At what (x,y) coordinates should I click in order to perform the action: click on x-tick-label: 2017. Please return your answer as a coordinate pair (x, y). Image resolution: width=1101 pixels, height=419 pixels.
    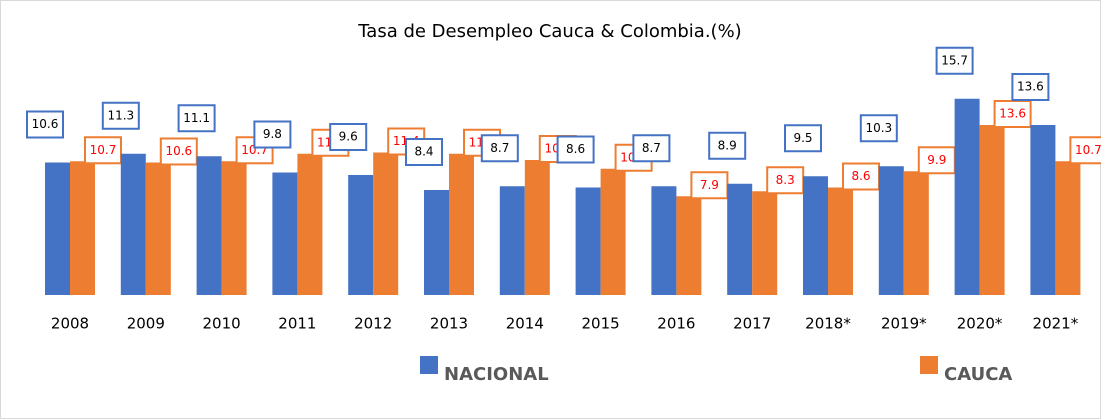
    Looking at the image, I should click on (752, 324).